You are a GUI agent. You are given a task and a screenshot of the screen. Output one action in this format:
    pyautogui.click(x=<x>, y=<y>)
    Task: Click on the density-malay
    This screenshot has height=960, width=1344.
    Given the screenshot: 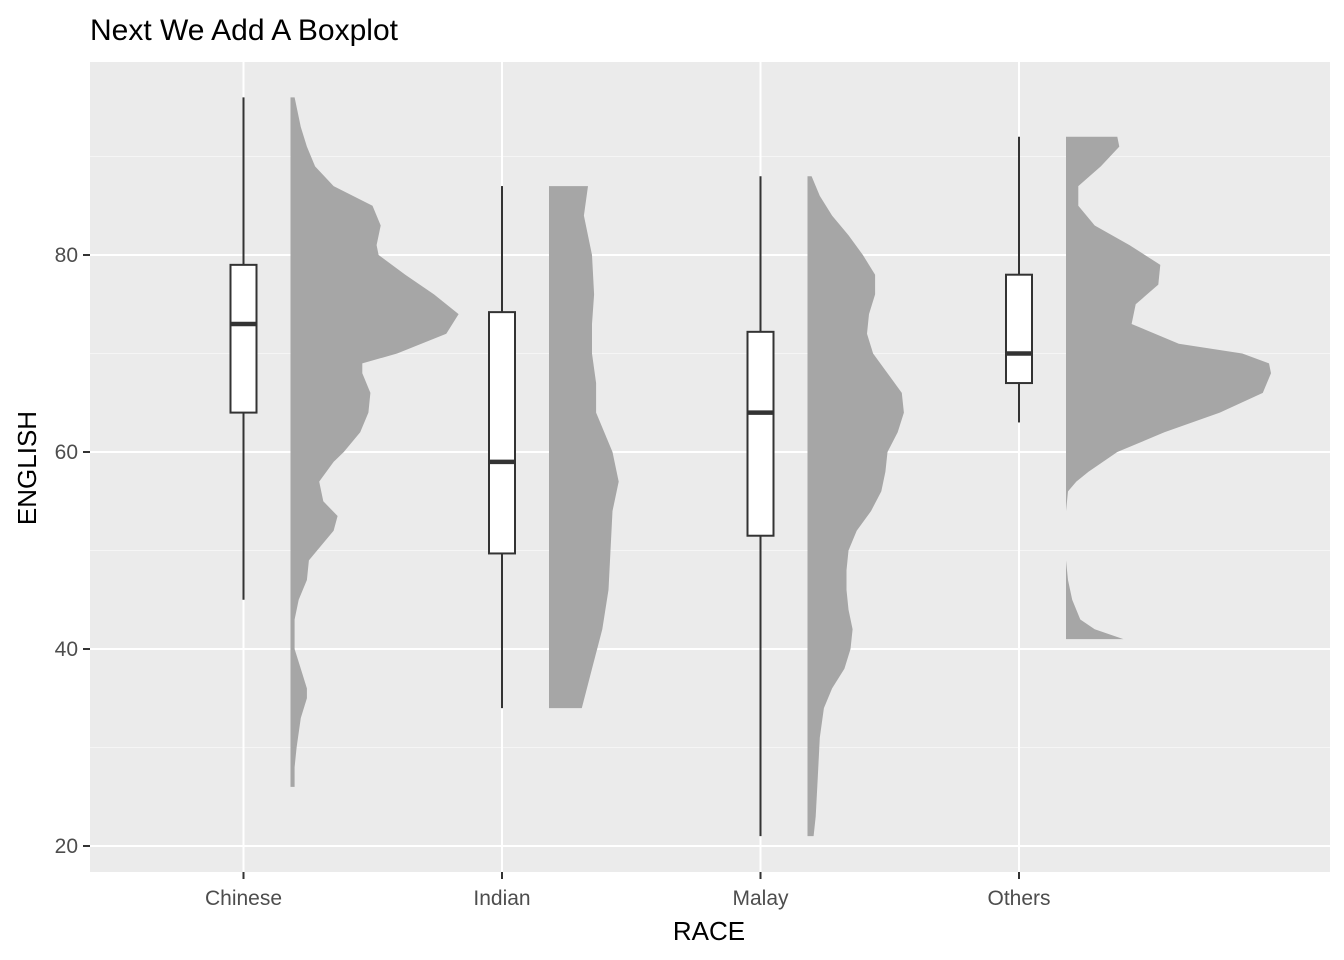 What is the action you would take?
    pyautogui.click(x=855, y=506)
    